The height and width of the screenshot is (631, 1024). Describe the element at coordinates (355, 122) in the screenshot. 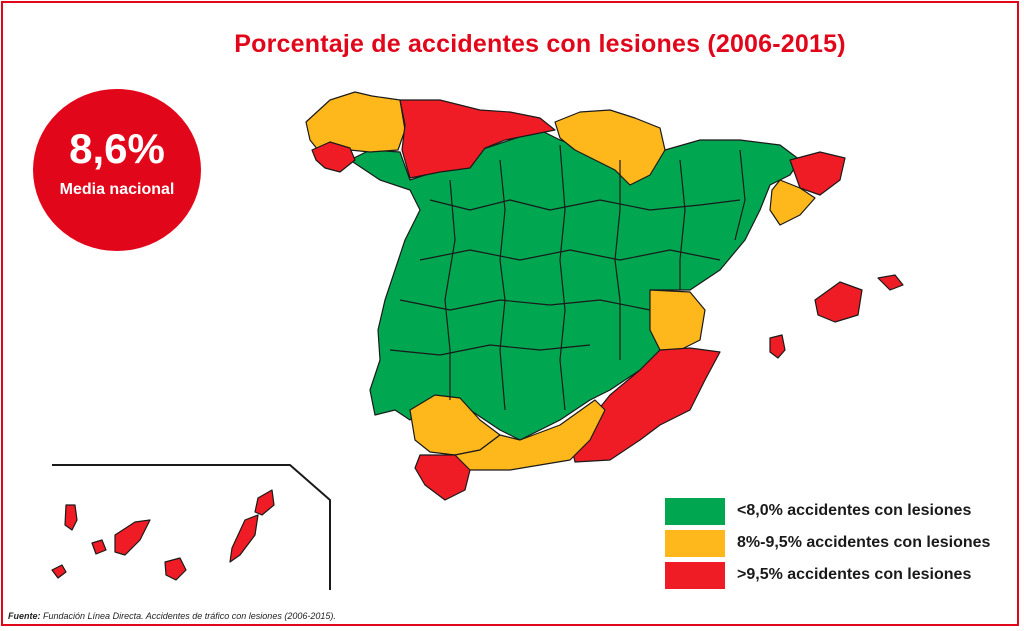

I see `region-galicia-amber` at that location.